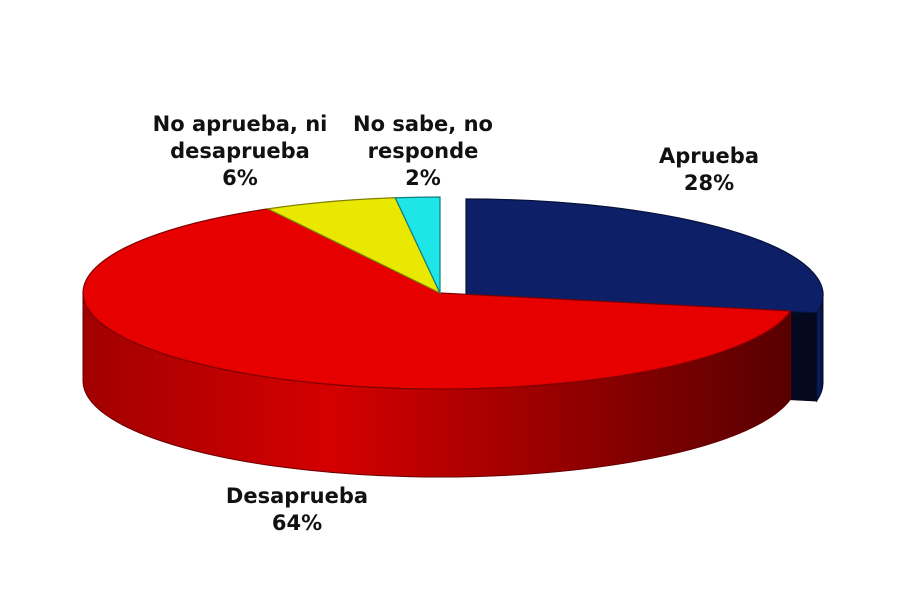  Describe the element at coordinates (240, 178) in the screenshot. I see `slice-value-label: 6%` at that location.